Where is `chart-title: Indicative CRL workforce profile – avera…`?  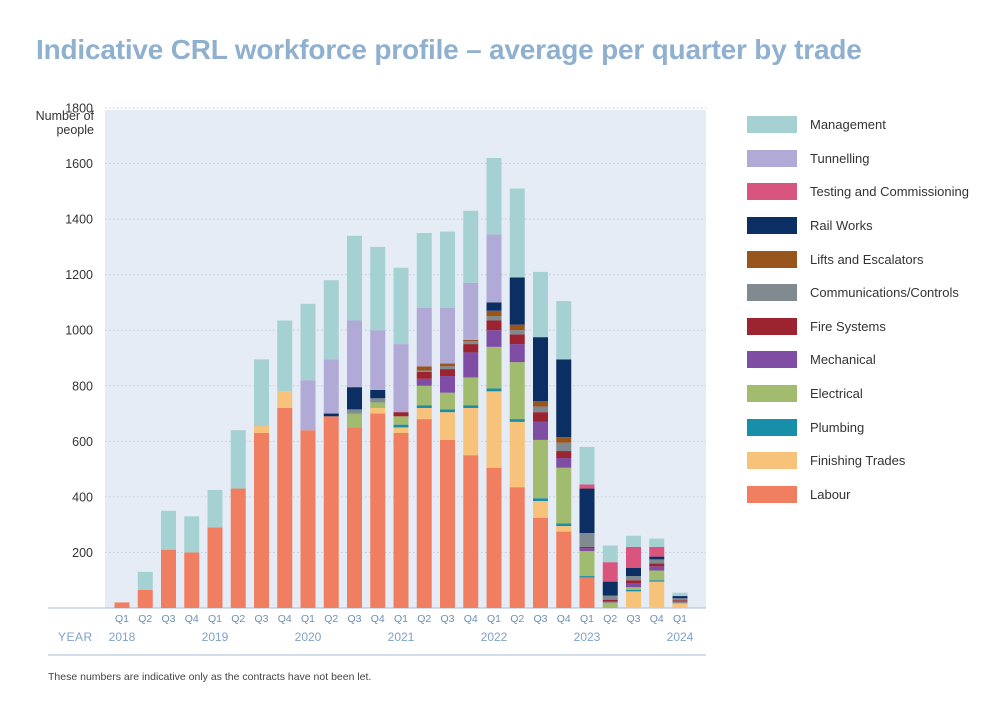 chart-title: Indicative CRL workforce profile – avera… is located at coordinates (449, 49).